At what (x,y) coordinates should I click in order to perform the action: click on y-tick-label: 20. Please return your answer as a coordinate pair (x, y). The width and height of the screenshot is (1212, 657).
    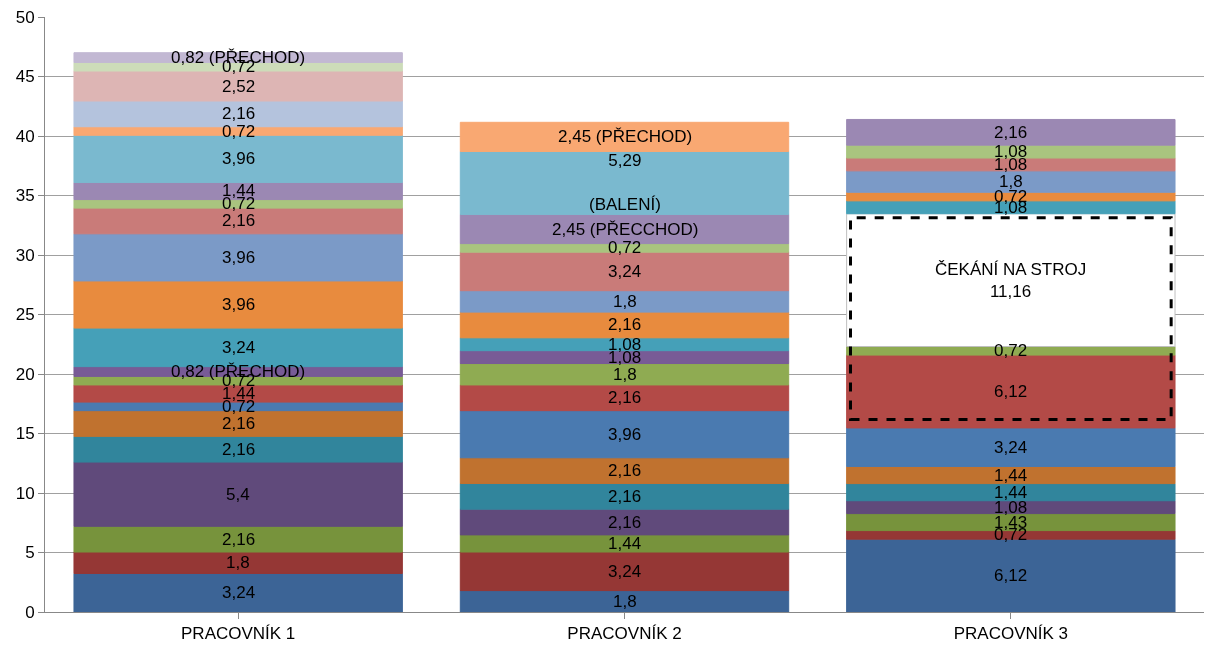
    Looking at the image, I should click on (25, 374).